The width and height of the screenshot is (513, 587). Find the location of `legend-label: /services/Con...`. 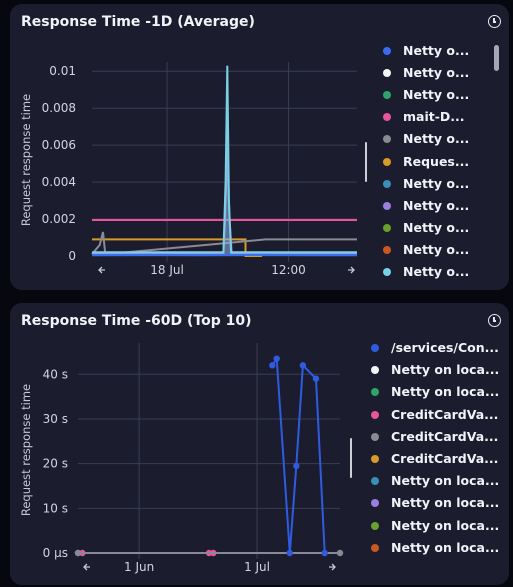

legend-label: /services/Con... is located at coordinates (445, 347).